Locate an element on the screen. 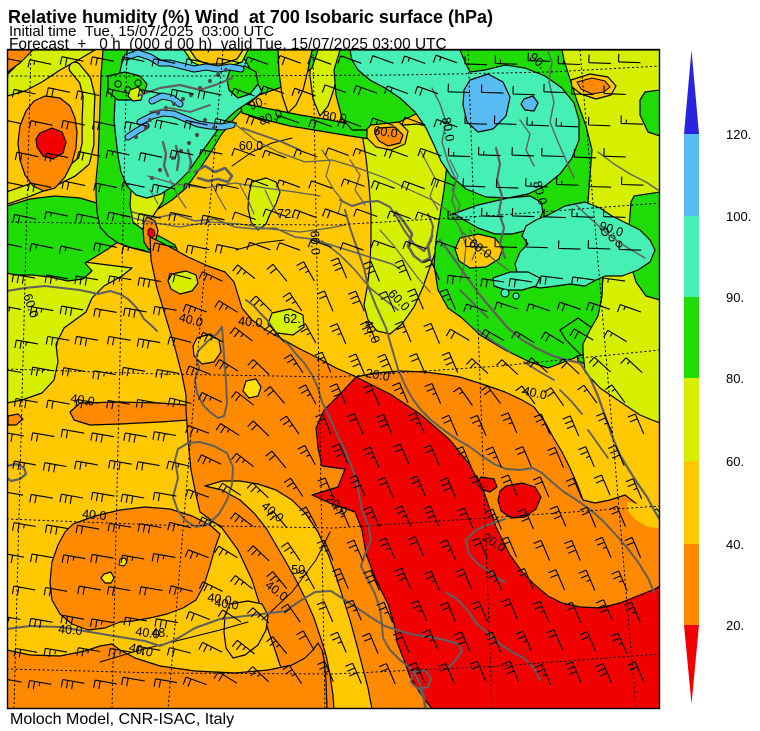 The width and height of the screenshot is (760, 731). svg-text: 72. is located at coordinates (285, 214).